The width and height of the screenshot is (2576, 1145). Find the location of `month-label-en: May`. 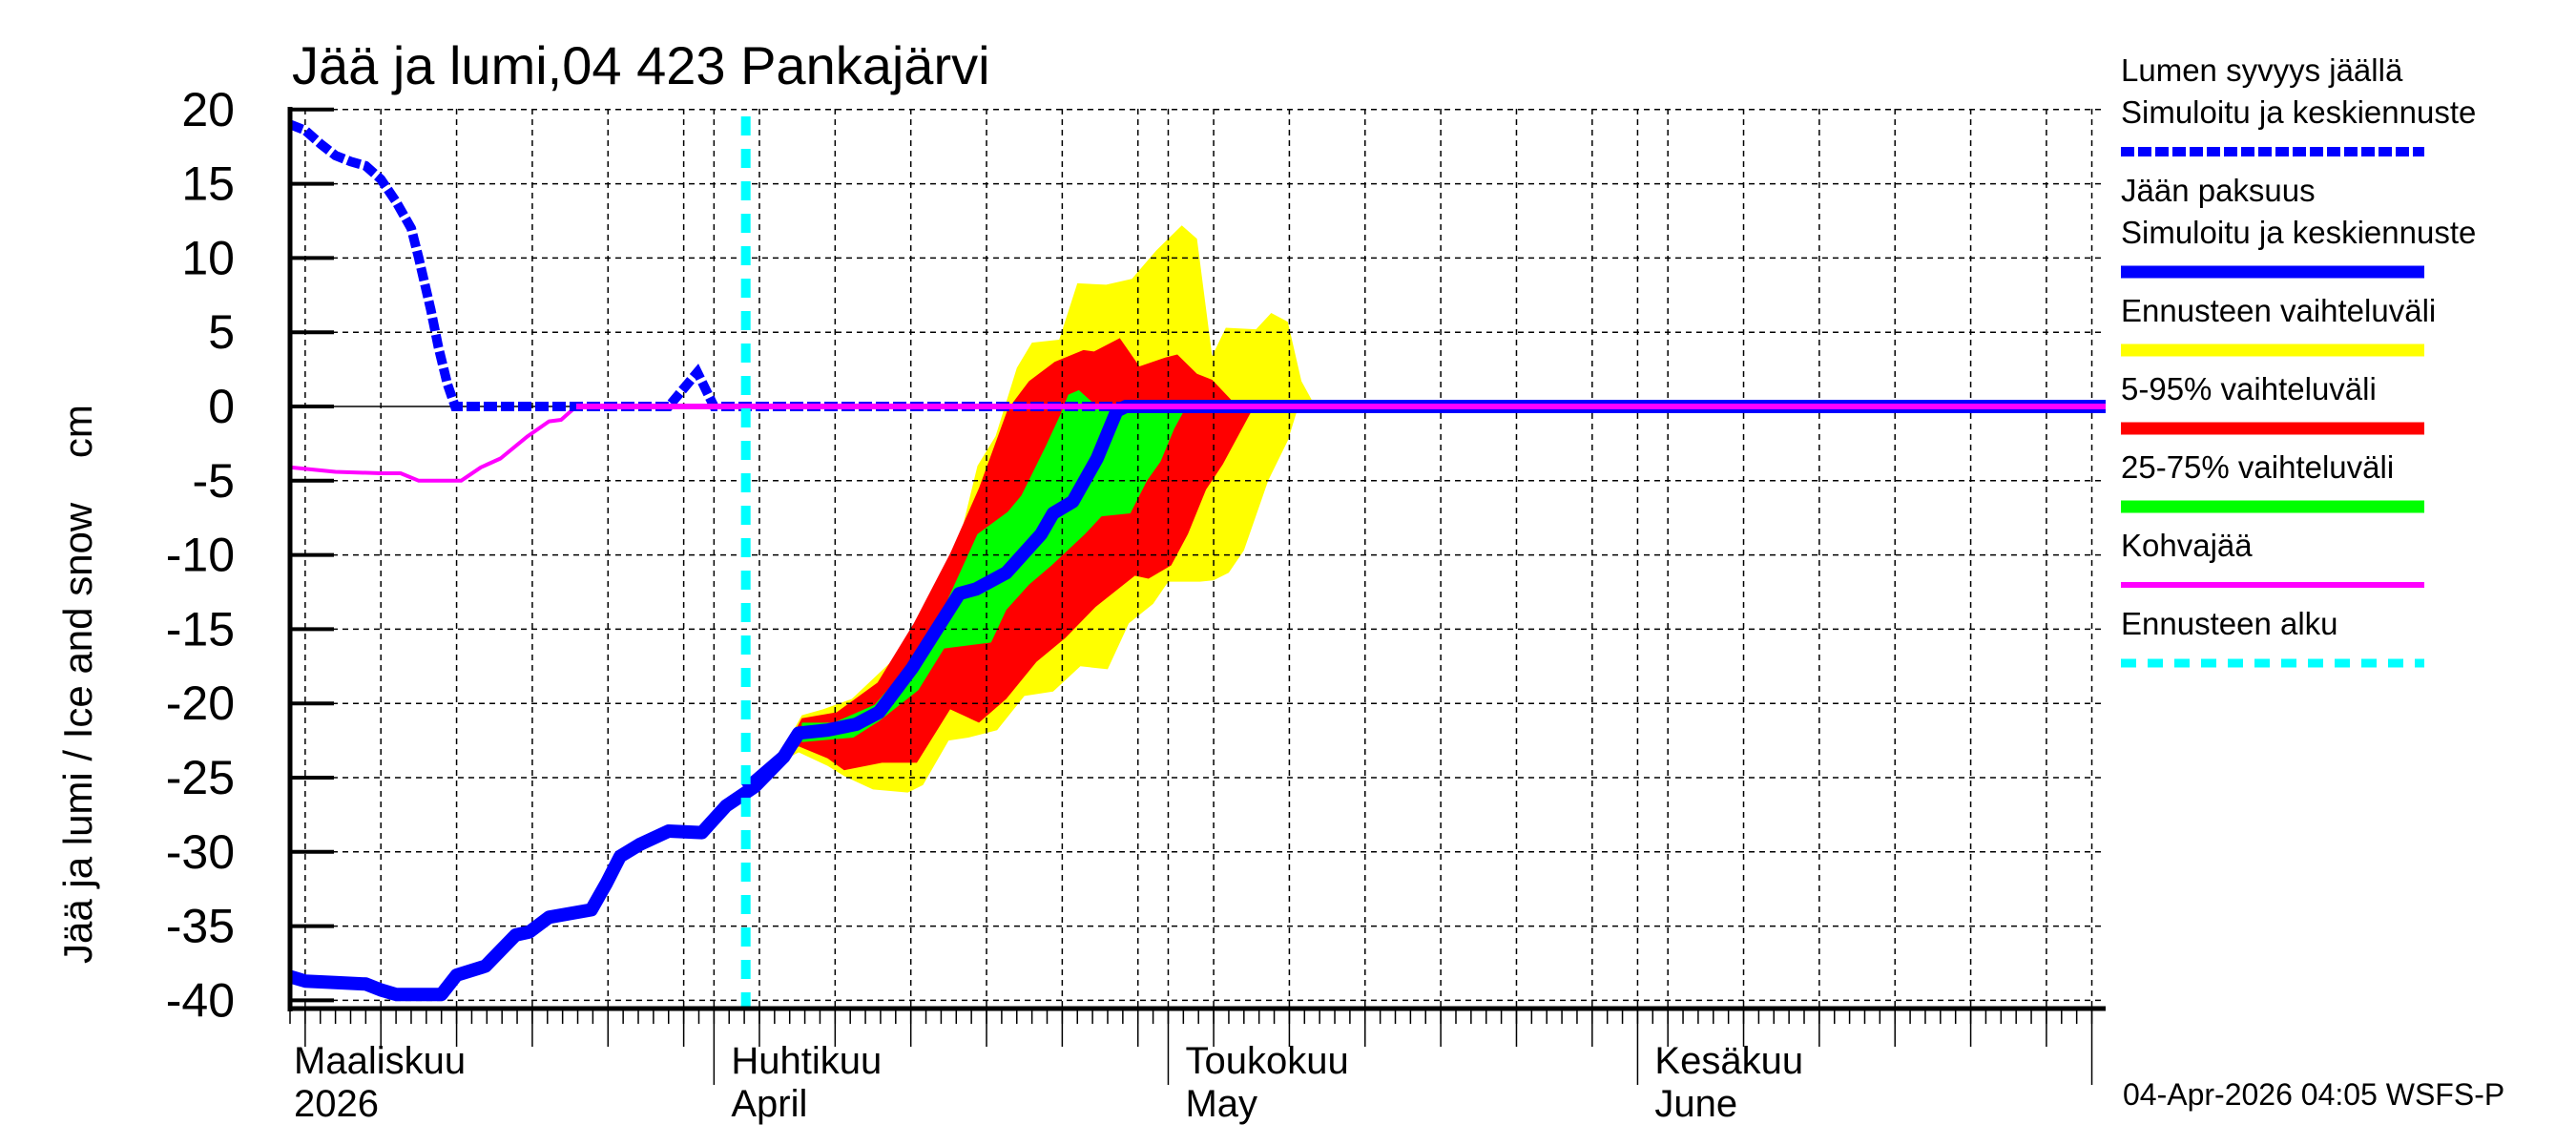

month-label-en: May is located at coordinates (1221, 1104).